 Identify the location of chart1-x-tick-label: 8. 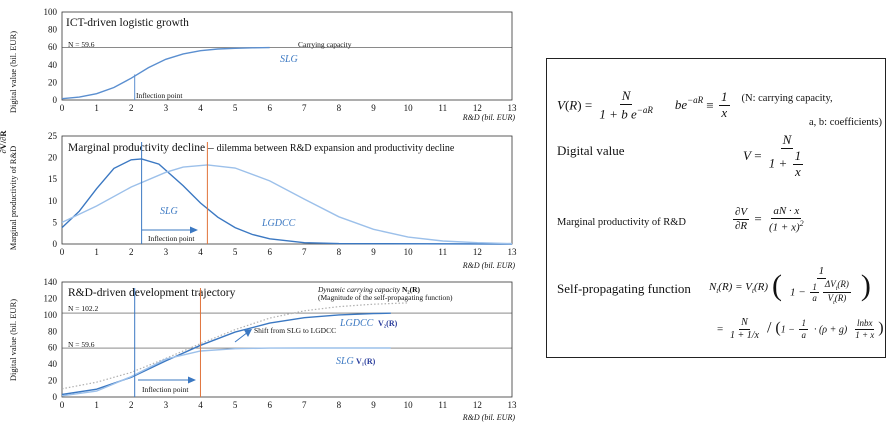
(339, 108).